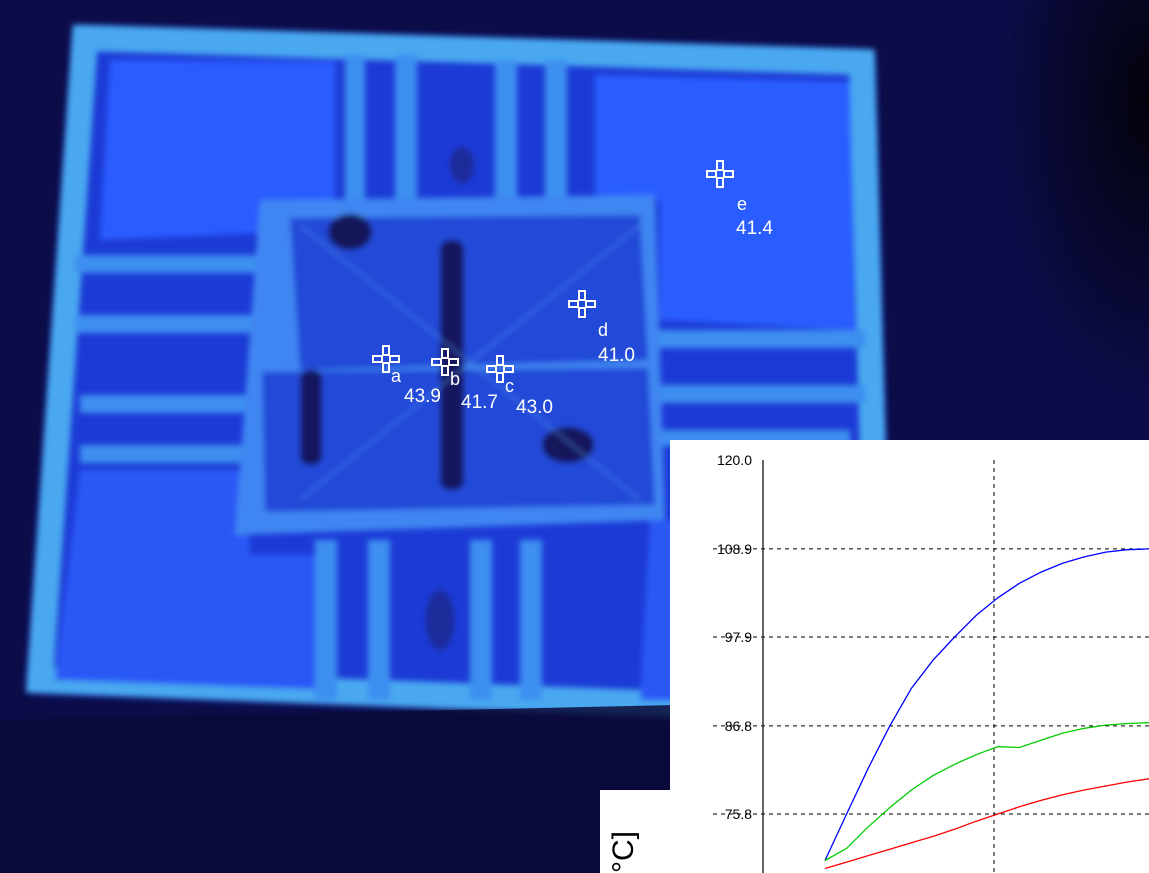 The height and width of the screenshot is (873, 1149). I want to click on spot-label: c, so click(509, 386).